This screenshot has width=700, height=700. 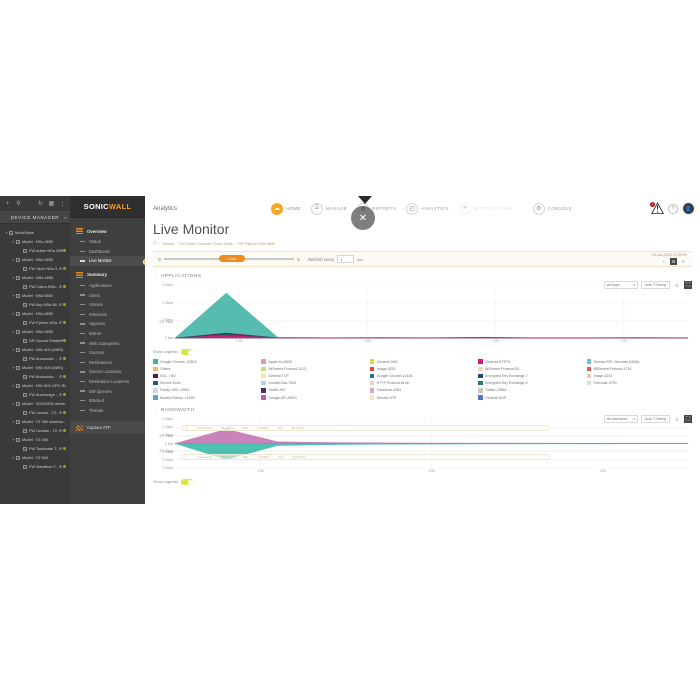 What do you see at coordinates (155, 410) in the screenshot?
I see `drag-grip-icon: ⋮` at bounding box center [155, 410].